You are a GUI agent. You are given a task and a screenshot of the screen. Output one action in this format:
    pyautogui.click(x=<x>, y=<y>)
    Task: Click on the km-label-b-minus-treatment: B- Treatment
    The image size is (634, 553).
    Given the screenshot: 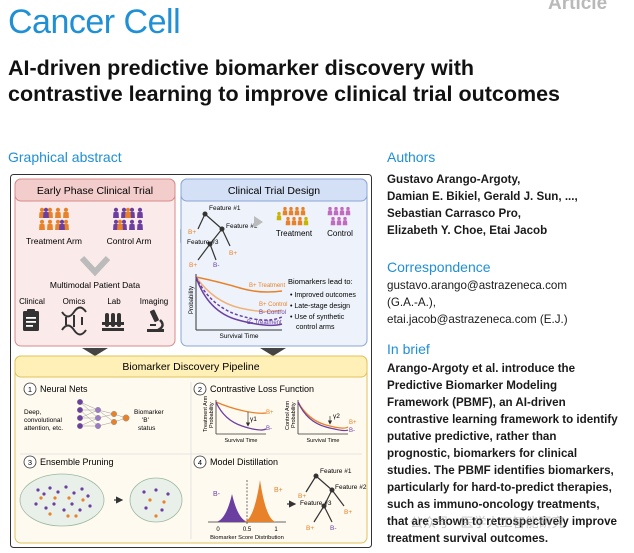 What is the action you would take?
    pyautogui.click(x=264, y=323)
    